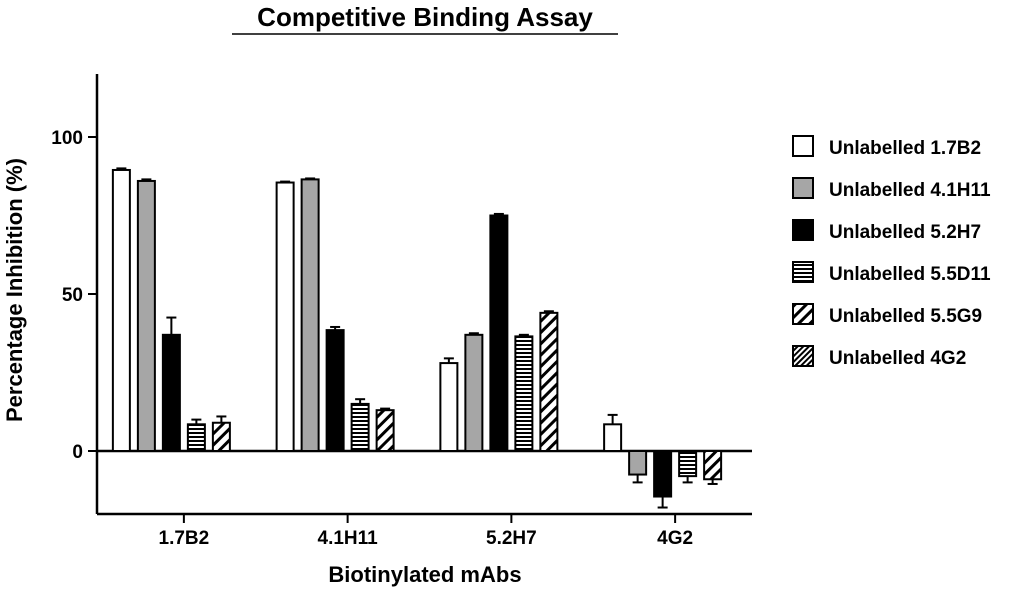  What do you see at coordinates (184, 538) in the screenshot?
I see `x-tick-label: 1.7B2` at bounding box center [184, 538].